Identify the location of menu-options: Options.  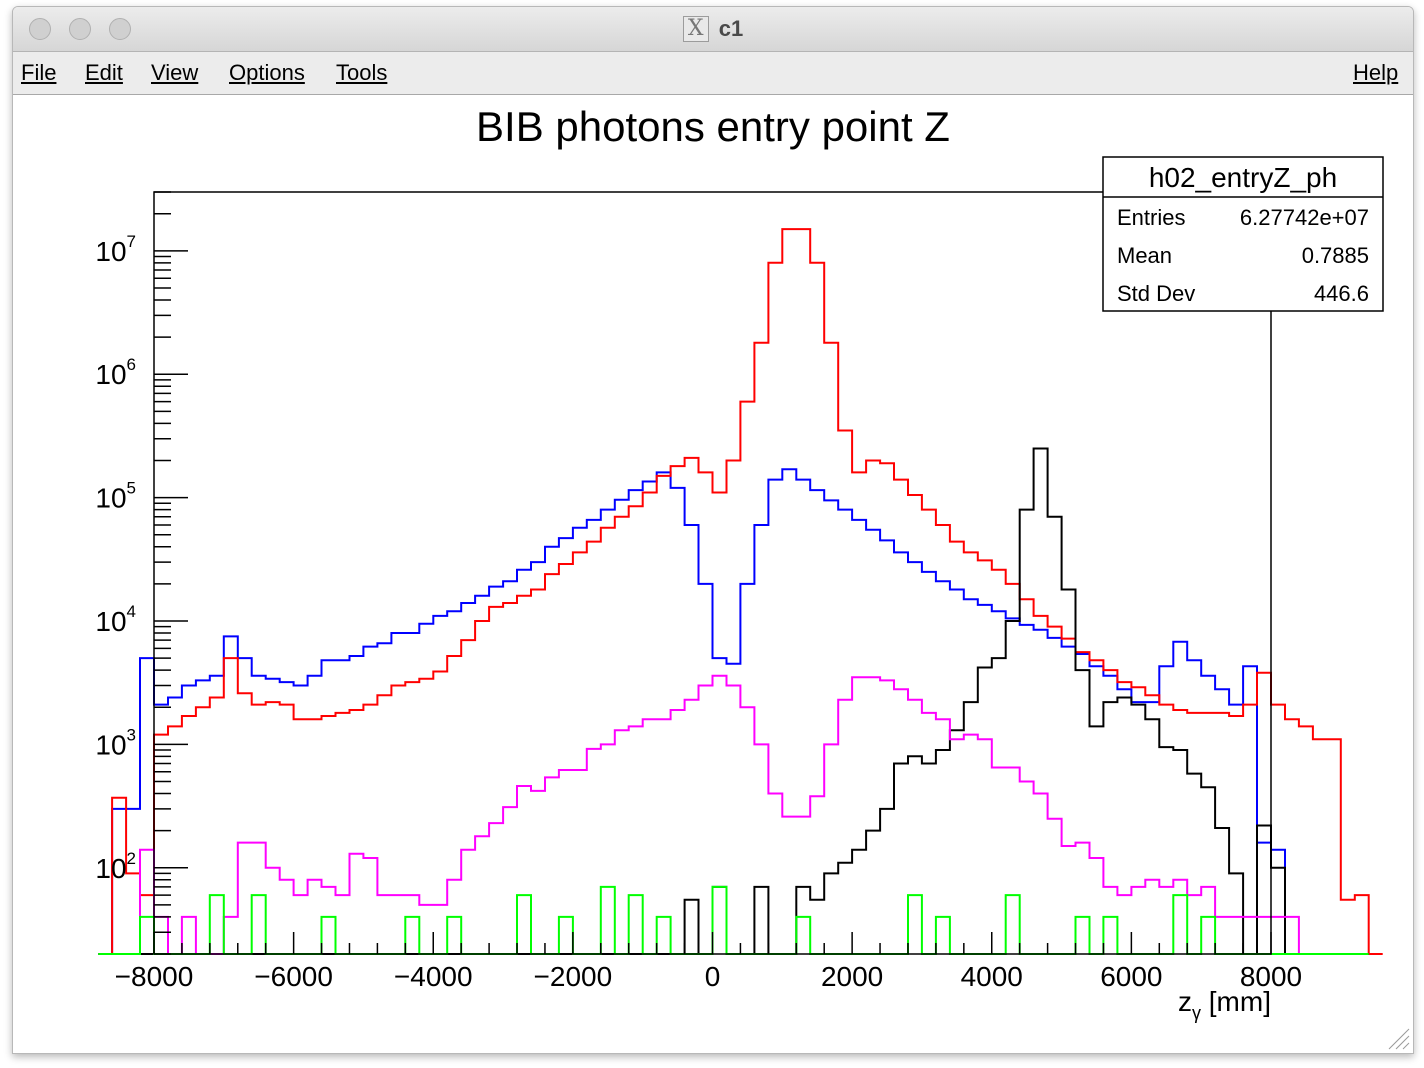
(267, 73).